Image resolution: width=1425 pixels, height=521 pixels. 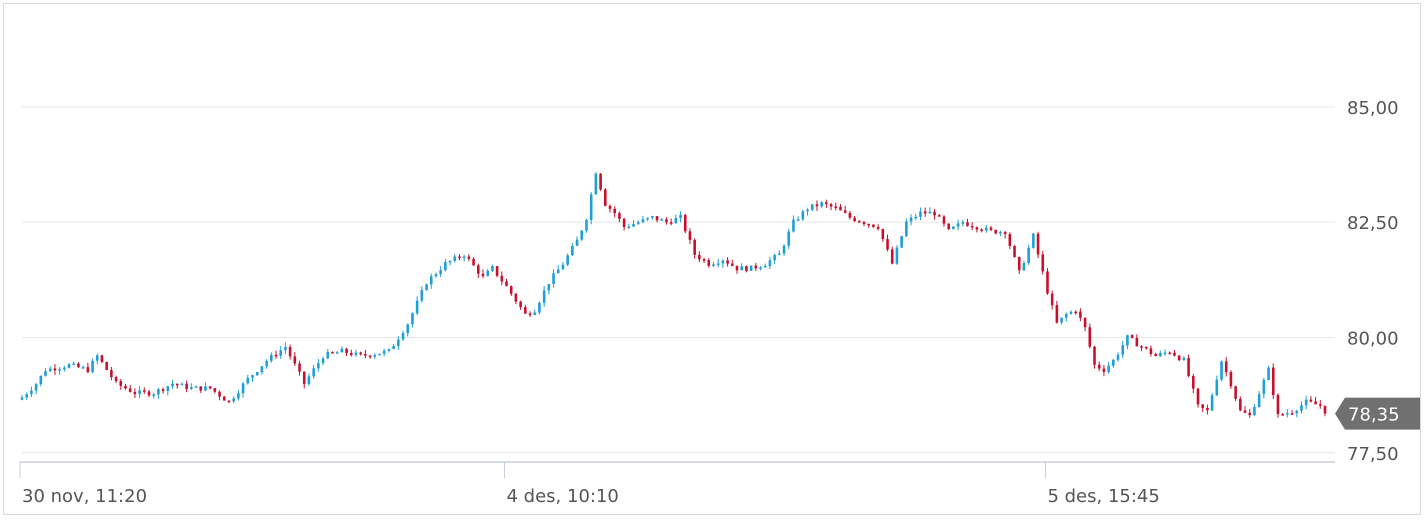 I want to click on y-tick-label: 80,00, so click(x=1373, y=338).